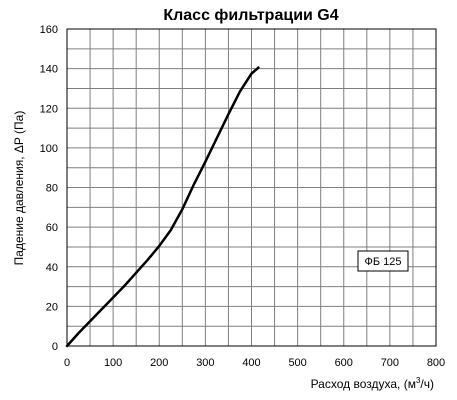 The height and width of the screenshot is (400, 457). I want to click on y-tick-label: 20, so click(52, 307).